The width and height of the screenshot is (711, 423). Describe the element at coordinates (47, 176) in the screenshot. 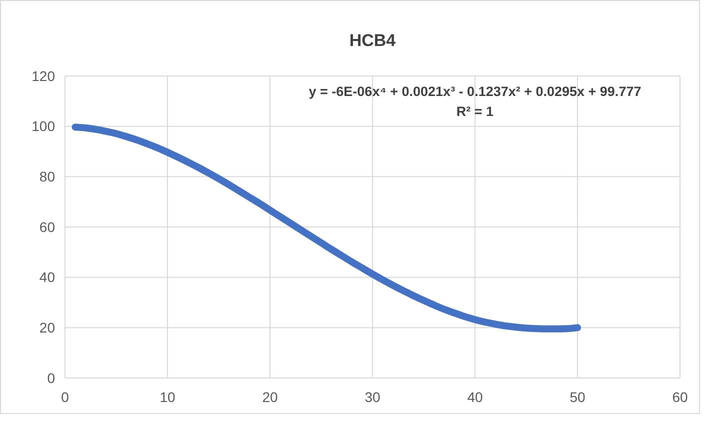

I see `y-tick-label: 80` at that location.